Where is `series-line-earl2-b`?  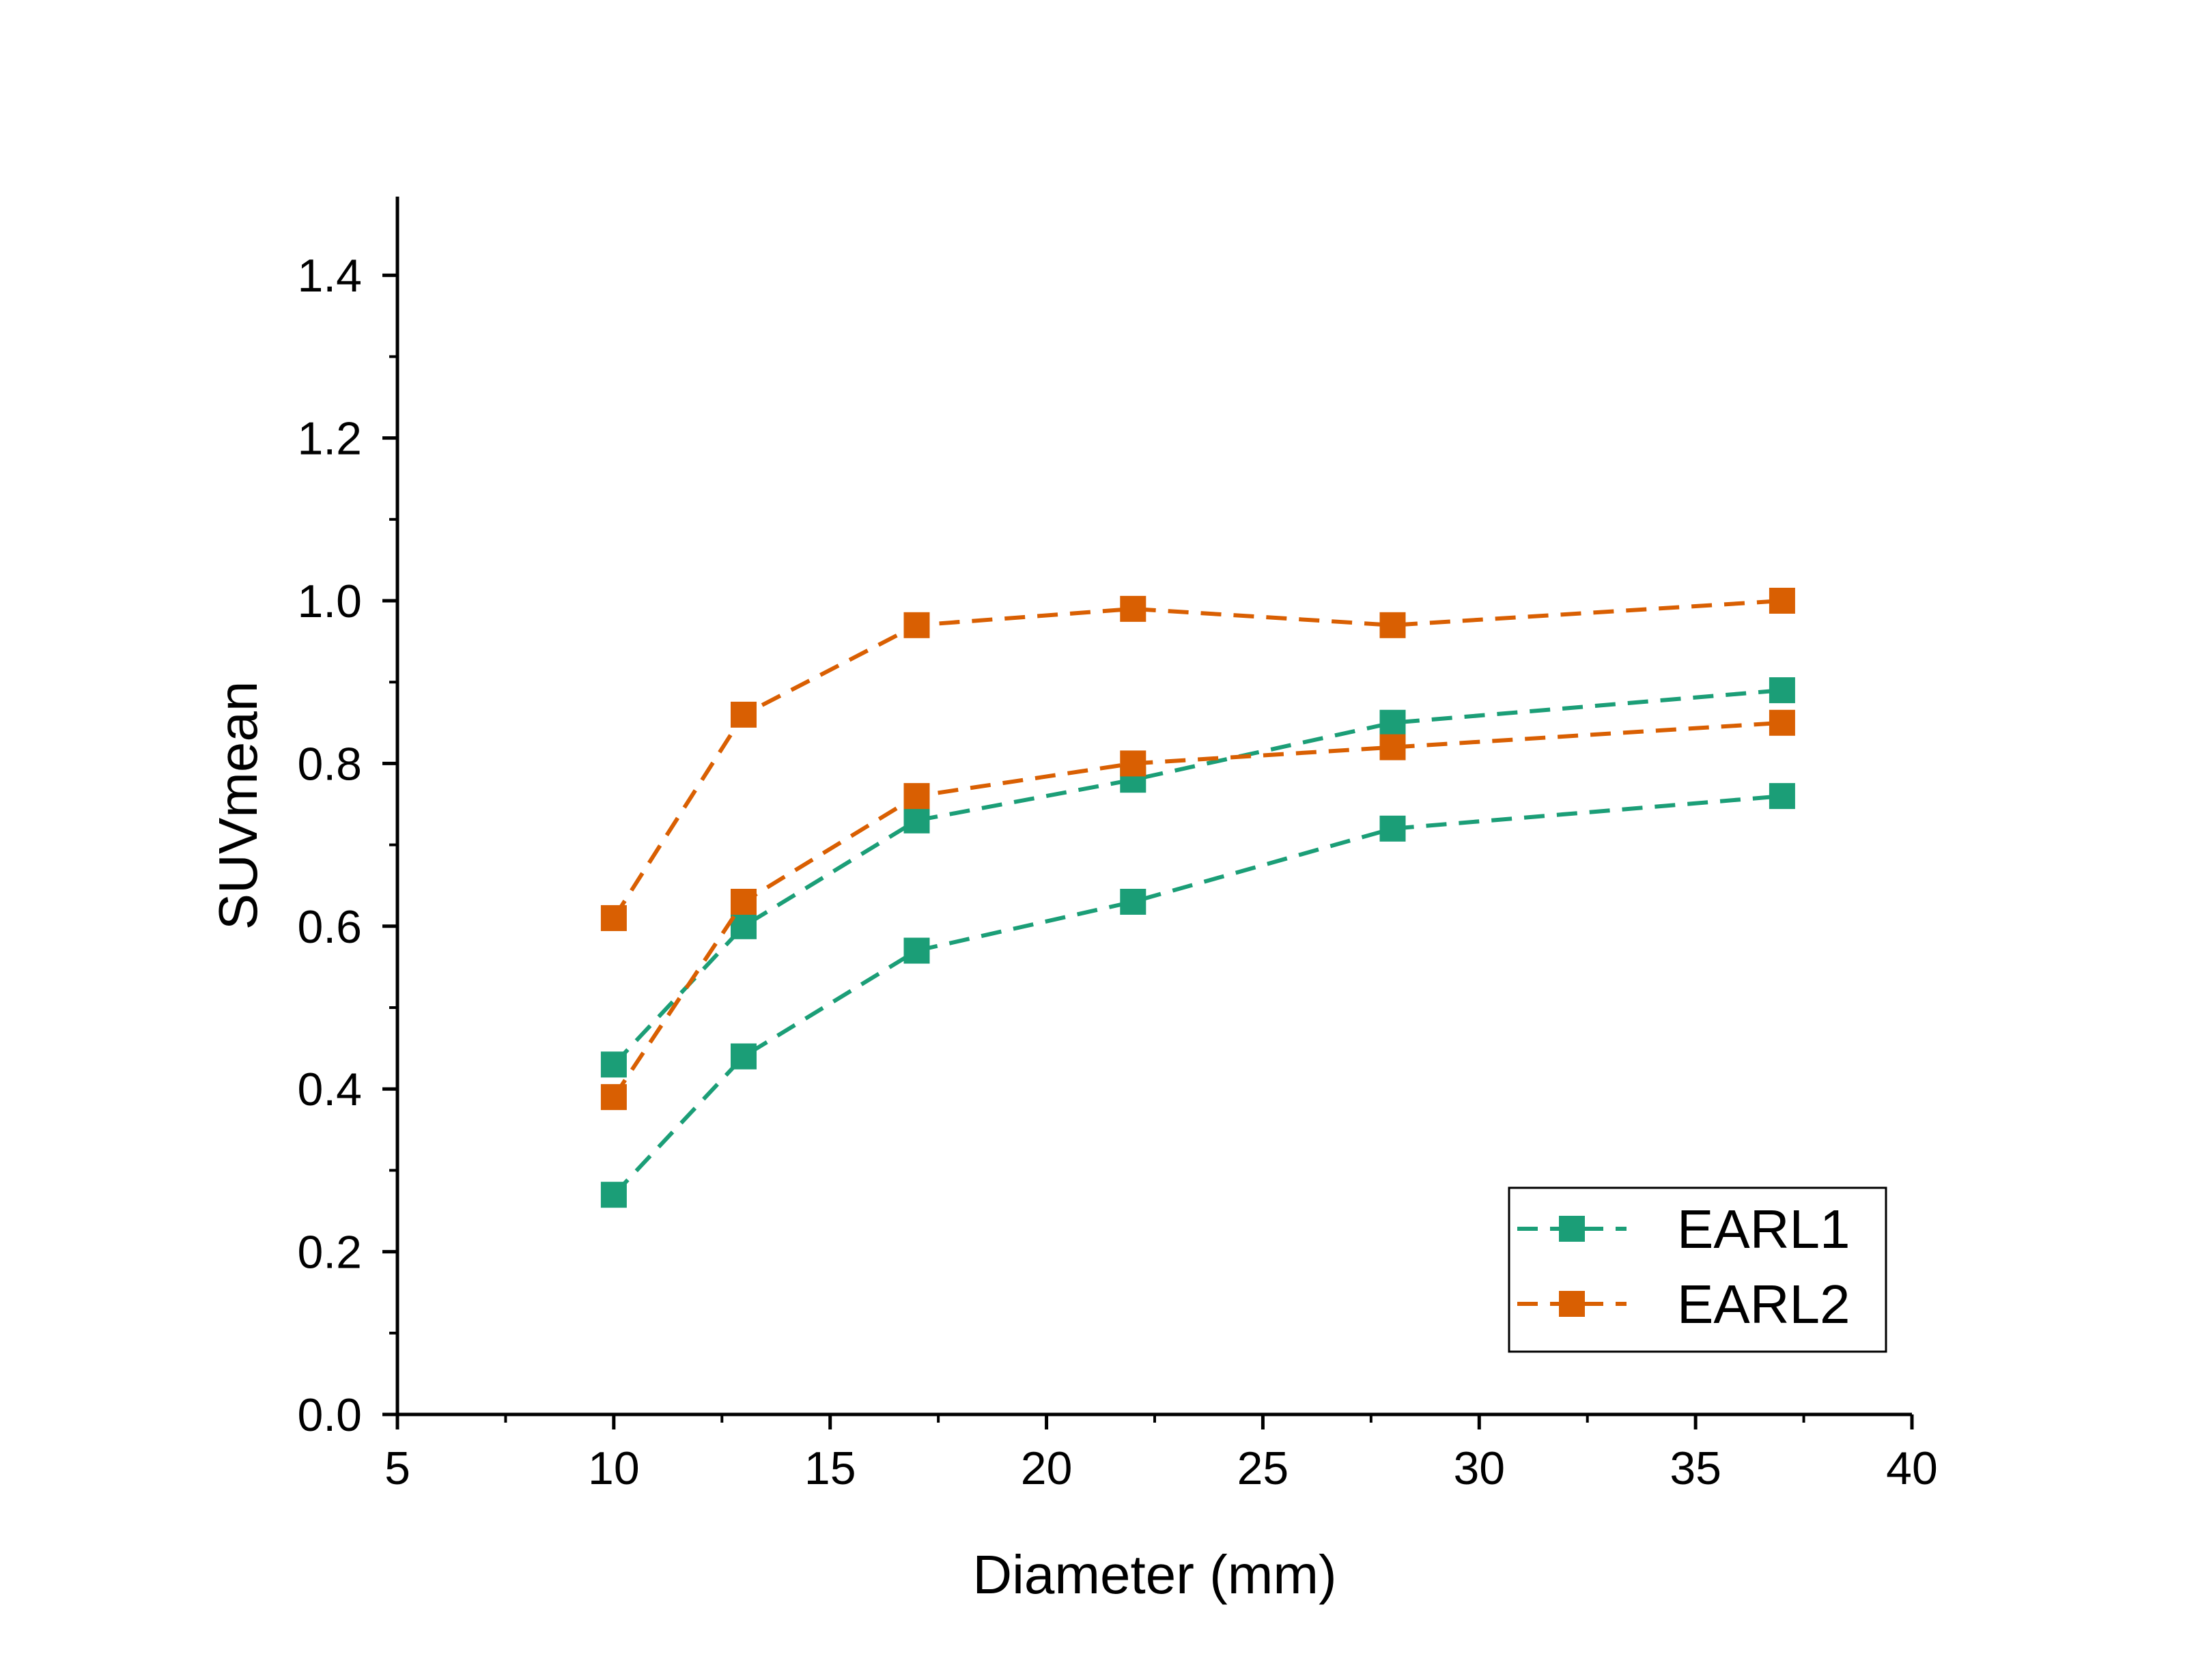 series-line-earl2-b is located at coordinates (1198, 909).